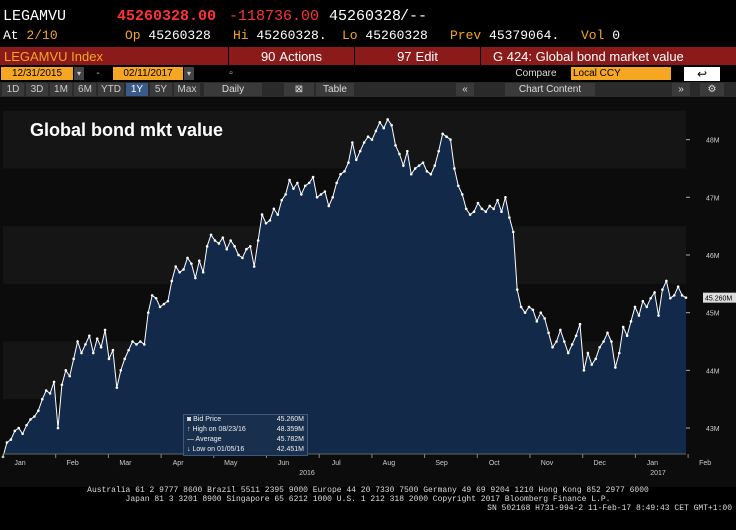 This screenshot has width=736, height=530. I want to click on edit-menu: 97 Edit, so click(417, 56).